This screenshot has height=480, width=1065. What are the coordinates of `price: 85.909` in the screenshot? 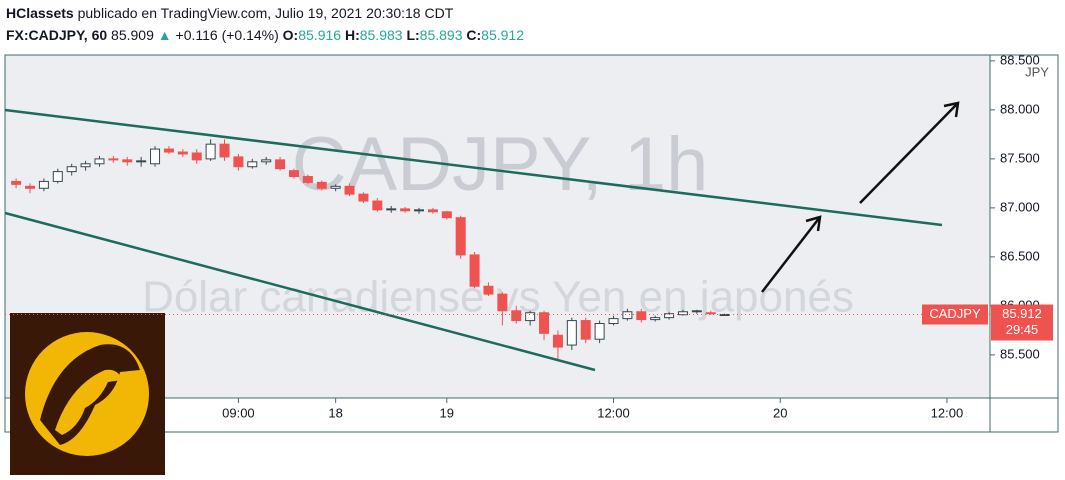 It's located at (132, 35).